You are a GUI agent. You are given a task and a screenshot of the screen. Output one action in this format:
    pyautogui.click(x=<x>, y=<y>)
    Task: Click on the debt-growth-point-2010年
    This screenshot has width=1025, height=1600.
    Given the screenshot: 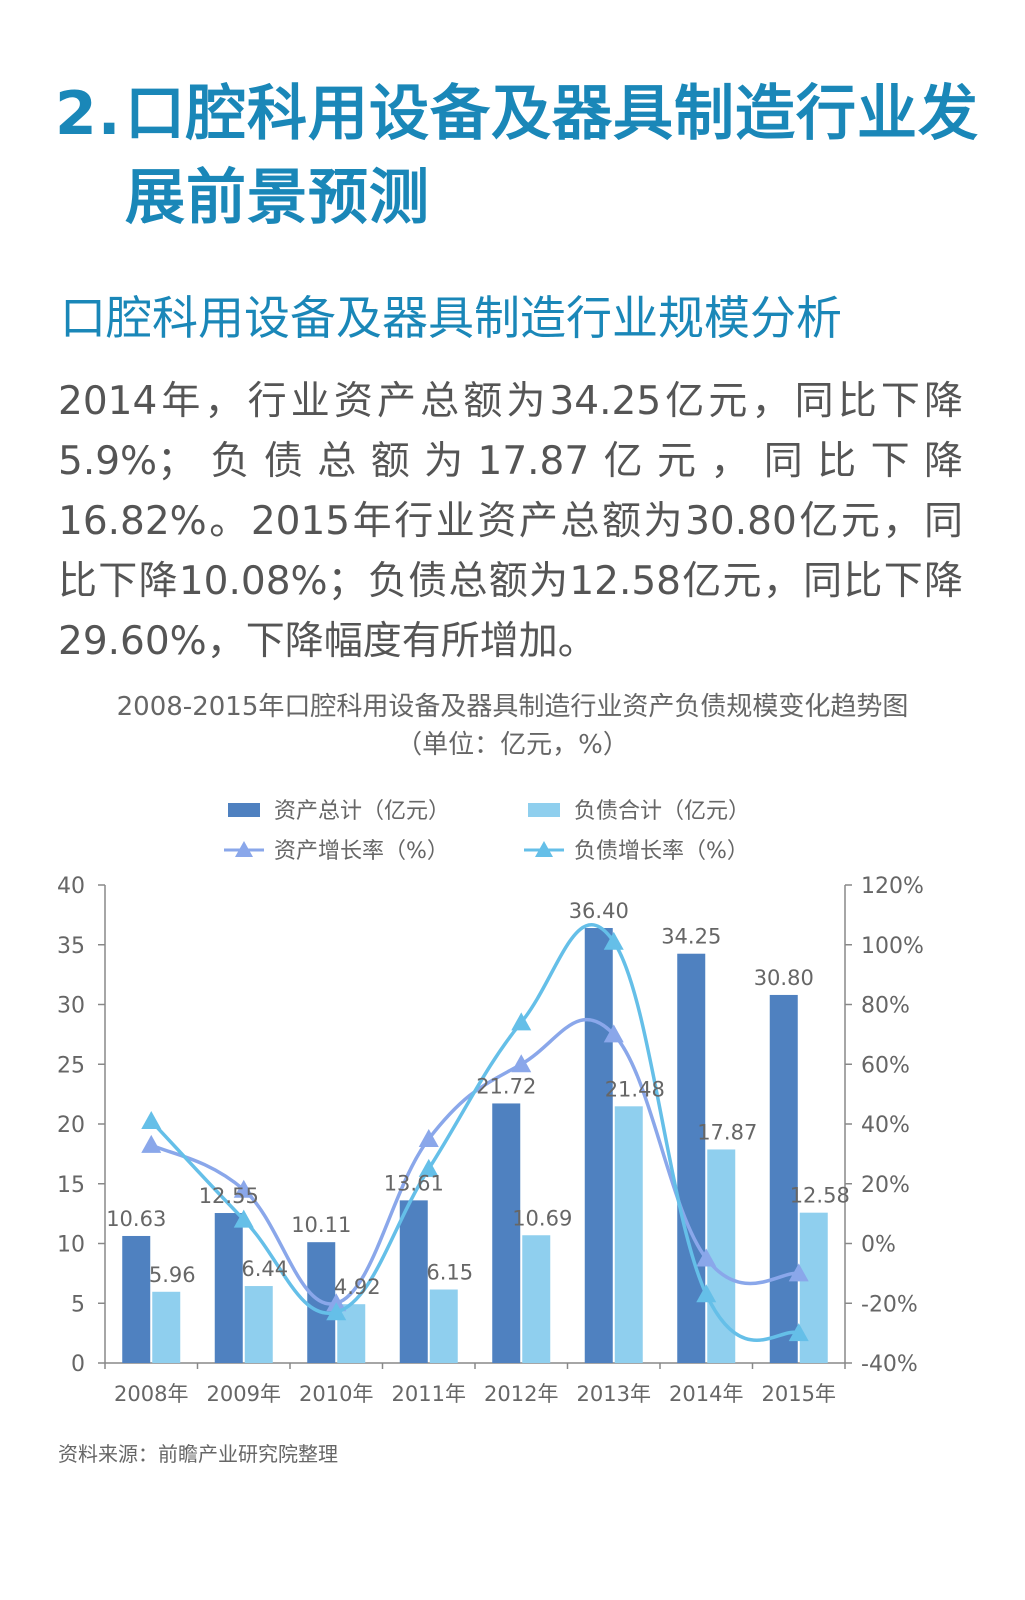 What is the action you would take?
    pyautogui.click(x=336, y=1311)
    